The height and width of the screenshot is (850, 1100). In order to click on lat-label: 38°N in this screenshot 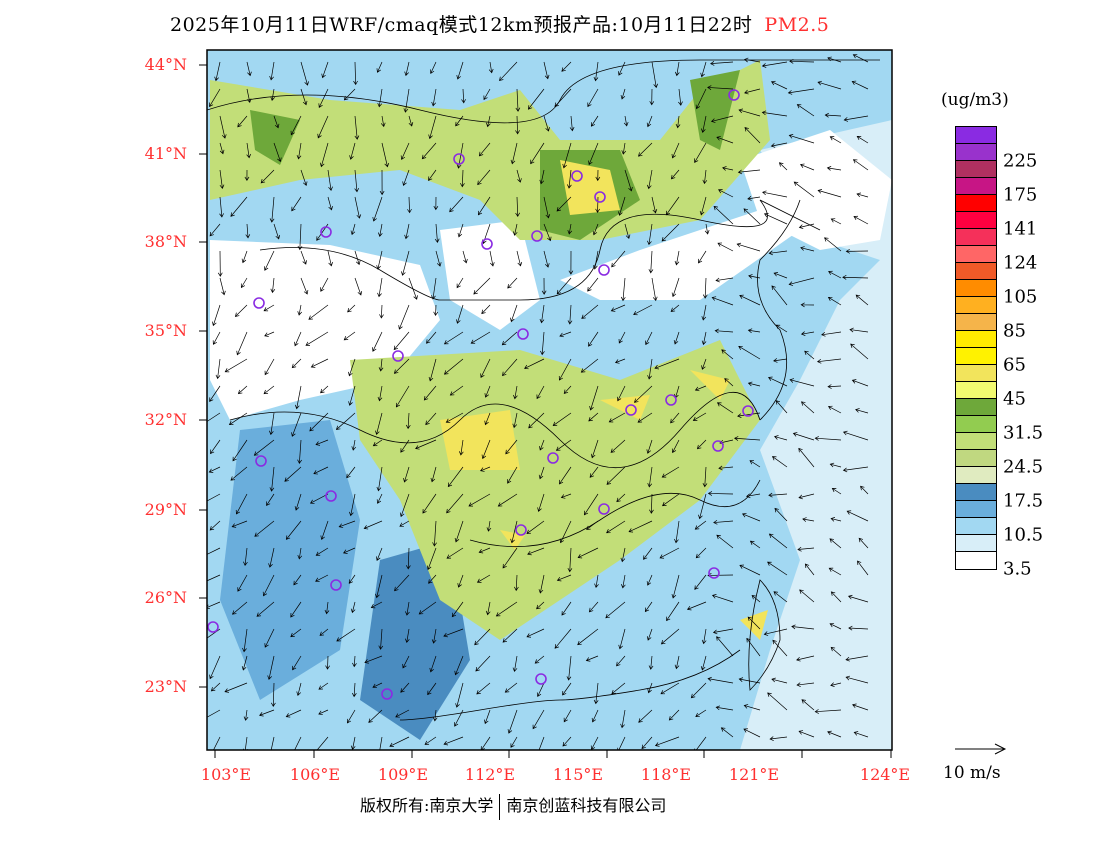, I will do `click(165, 241)`.